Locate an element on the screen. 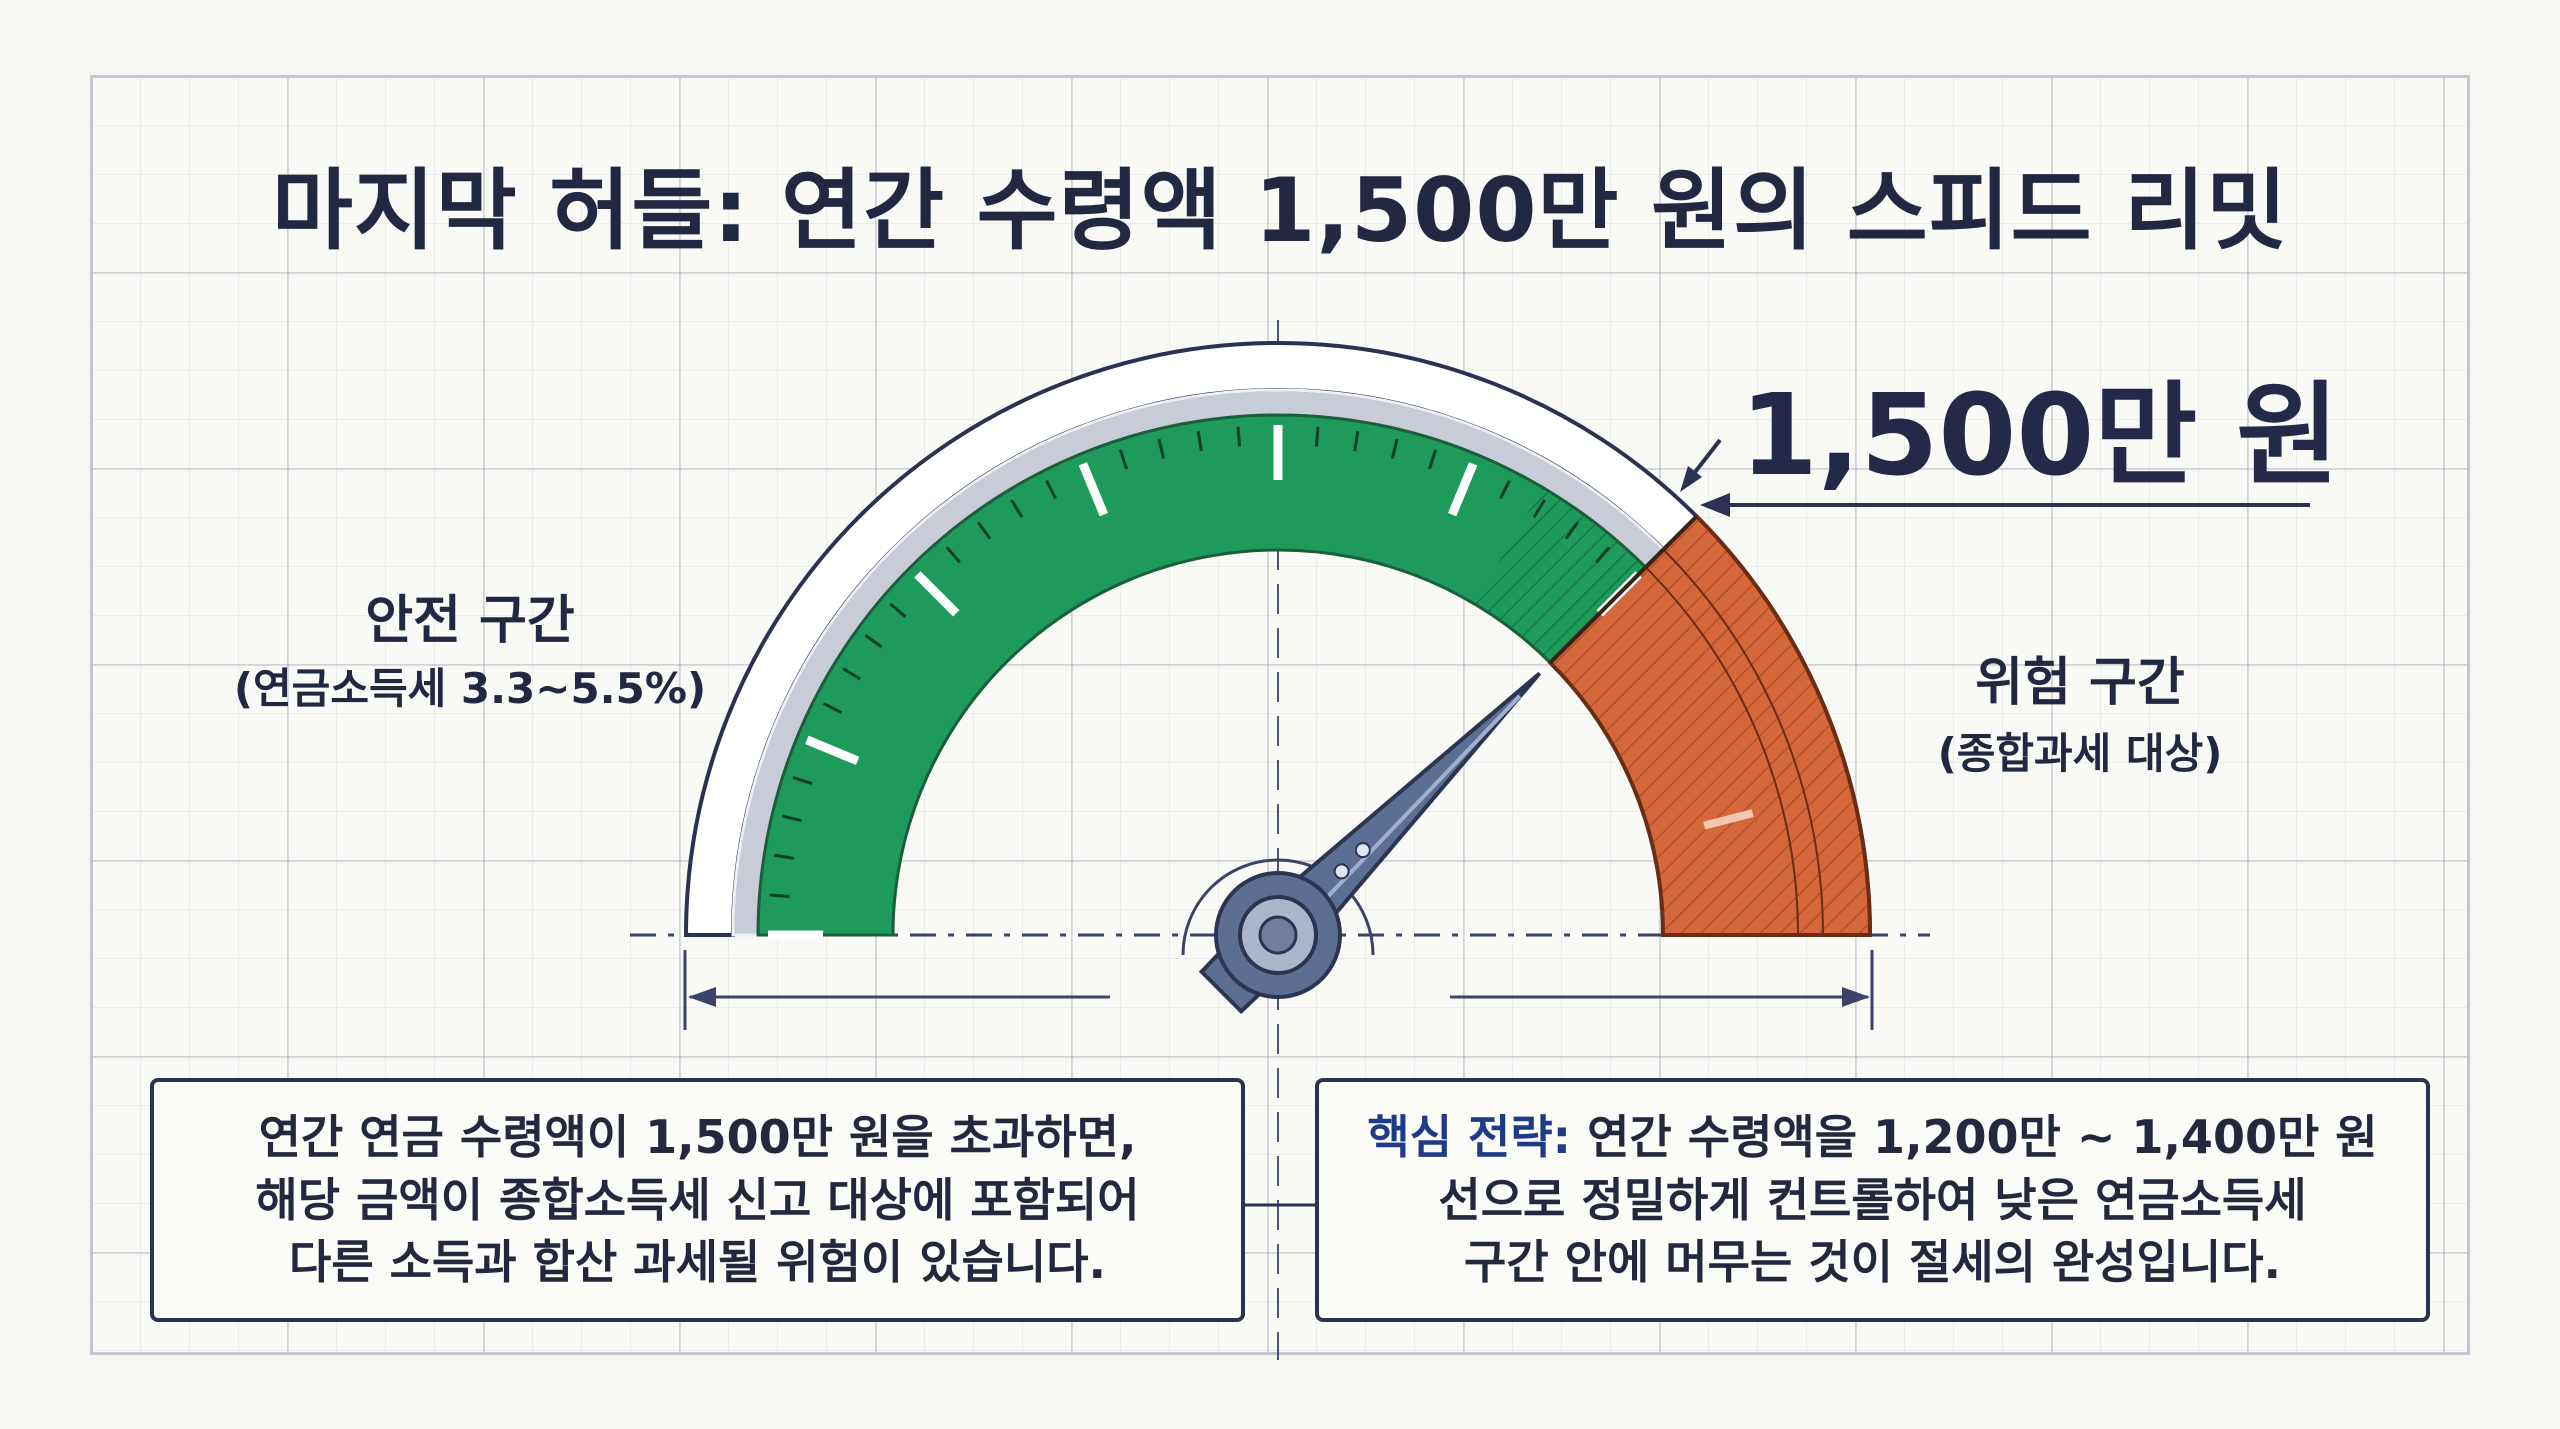  threshold-divider is located at coordinates (1623, 589).